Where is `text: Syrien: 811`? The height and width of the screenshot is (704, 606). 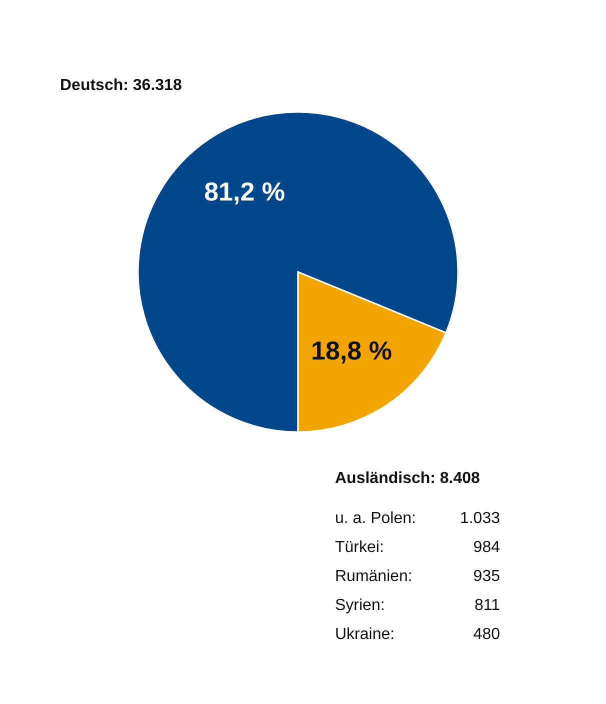
text: Syrien: 811 is located at coordinates (417, 605).